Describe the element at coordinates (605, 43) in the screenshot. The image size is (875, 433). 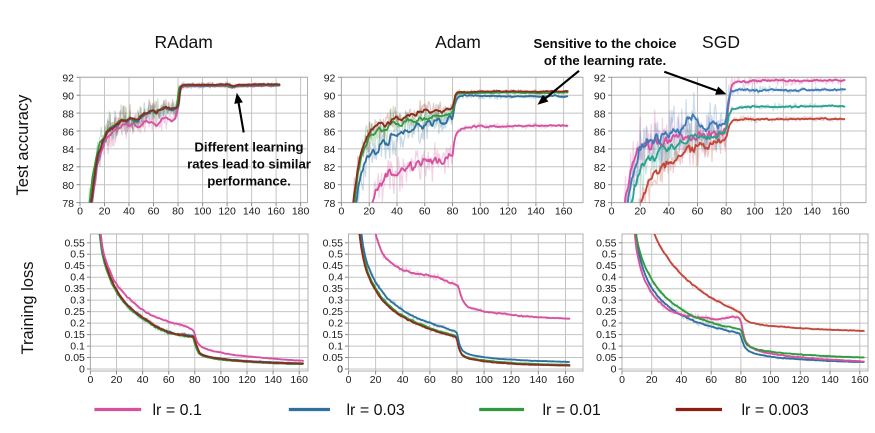
I see `svg-text: Sensitive to the choice` at that location.